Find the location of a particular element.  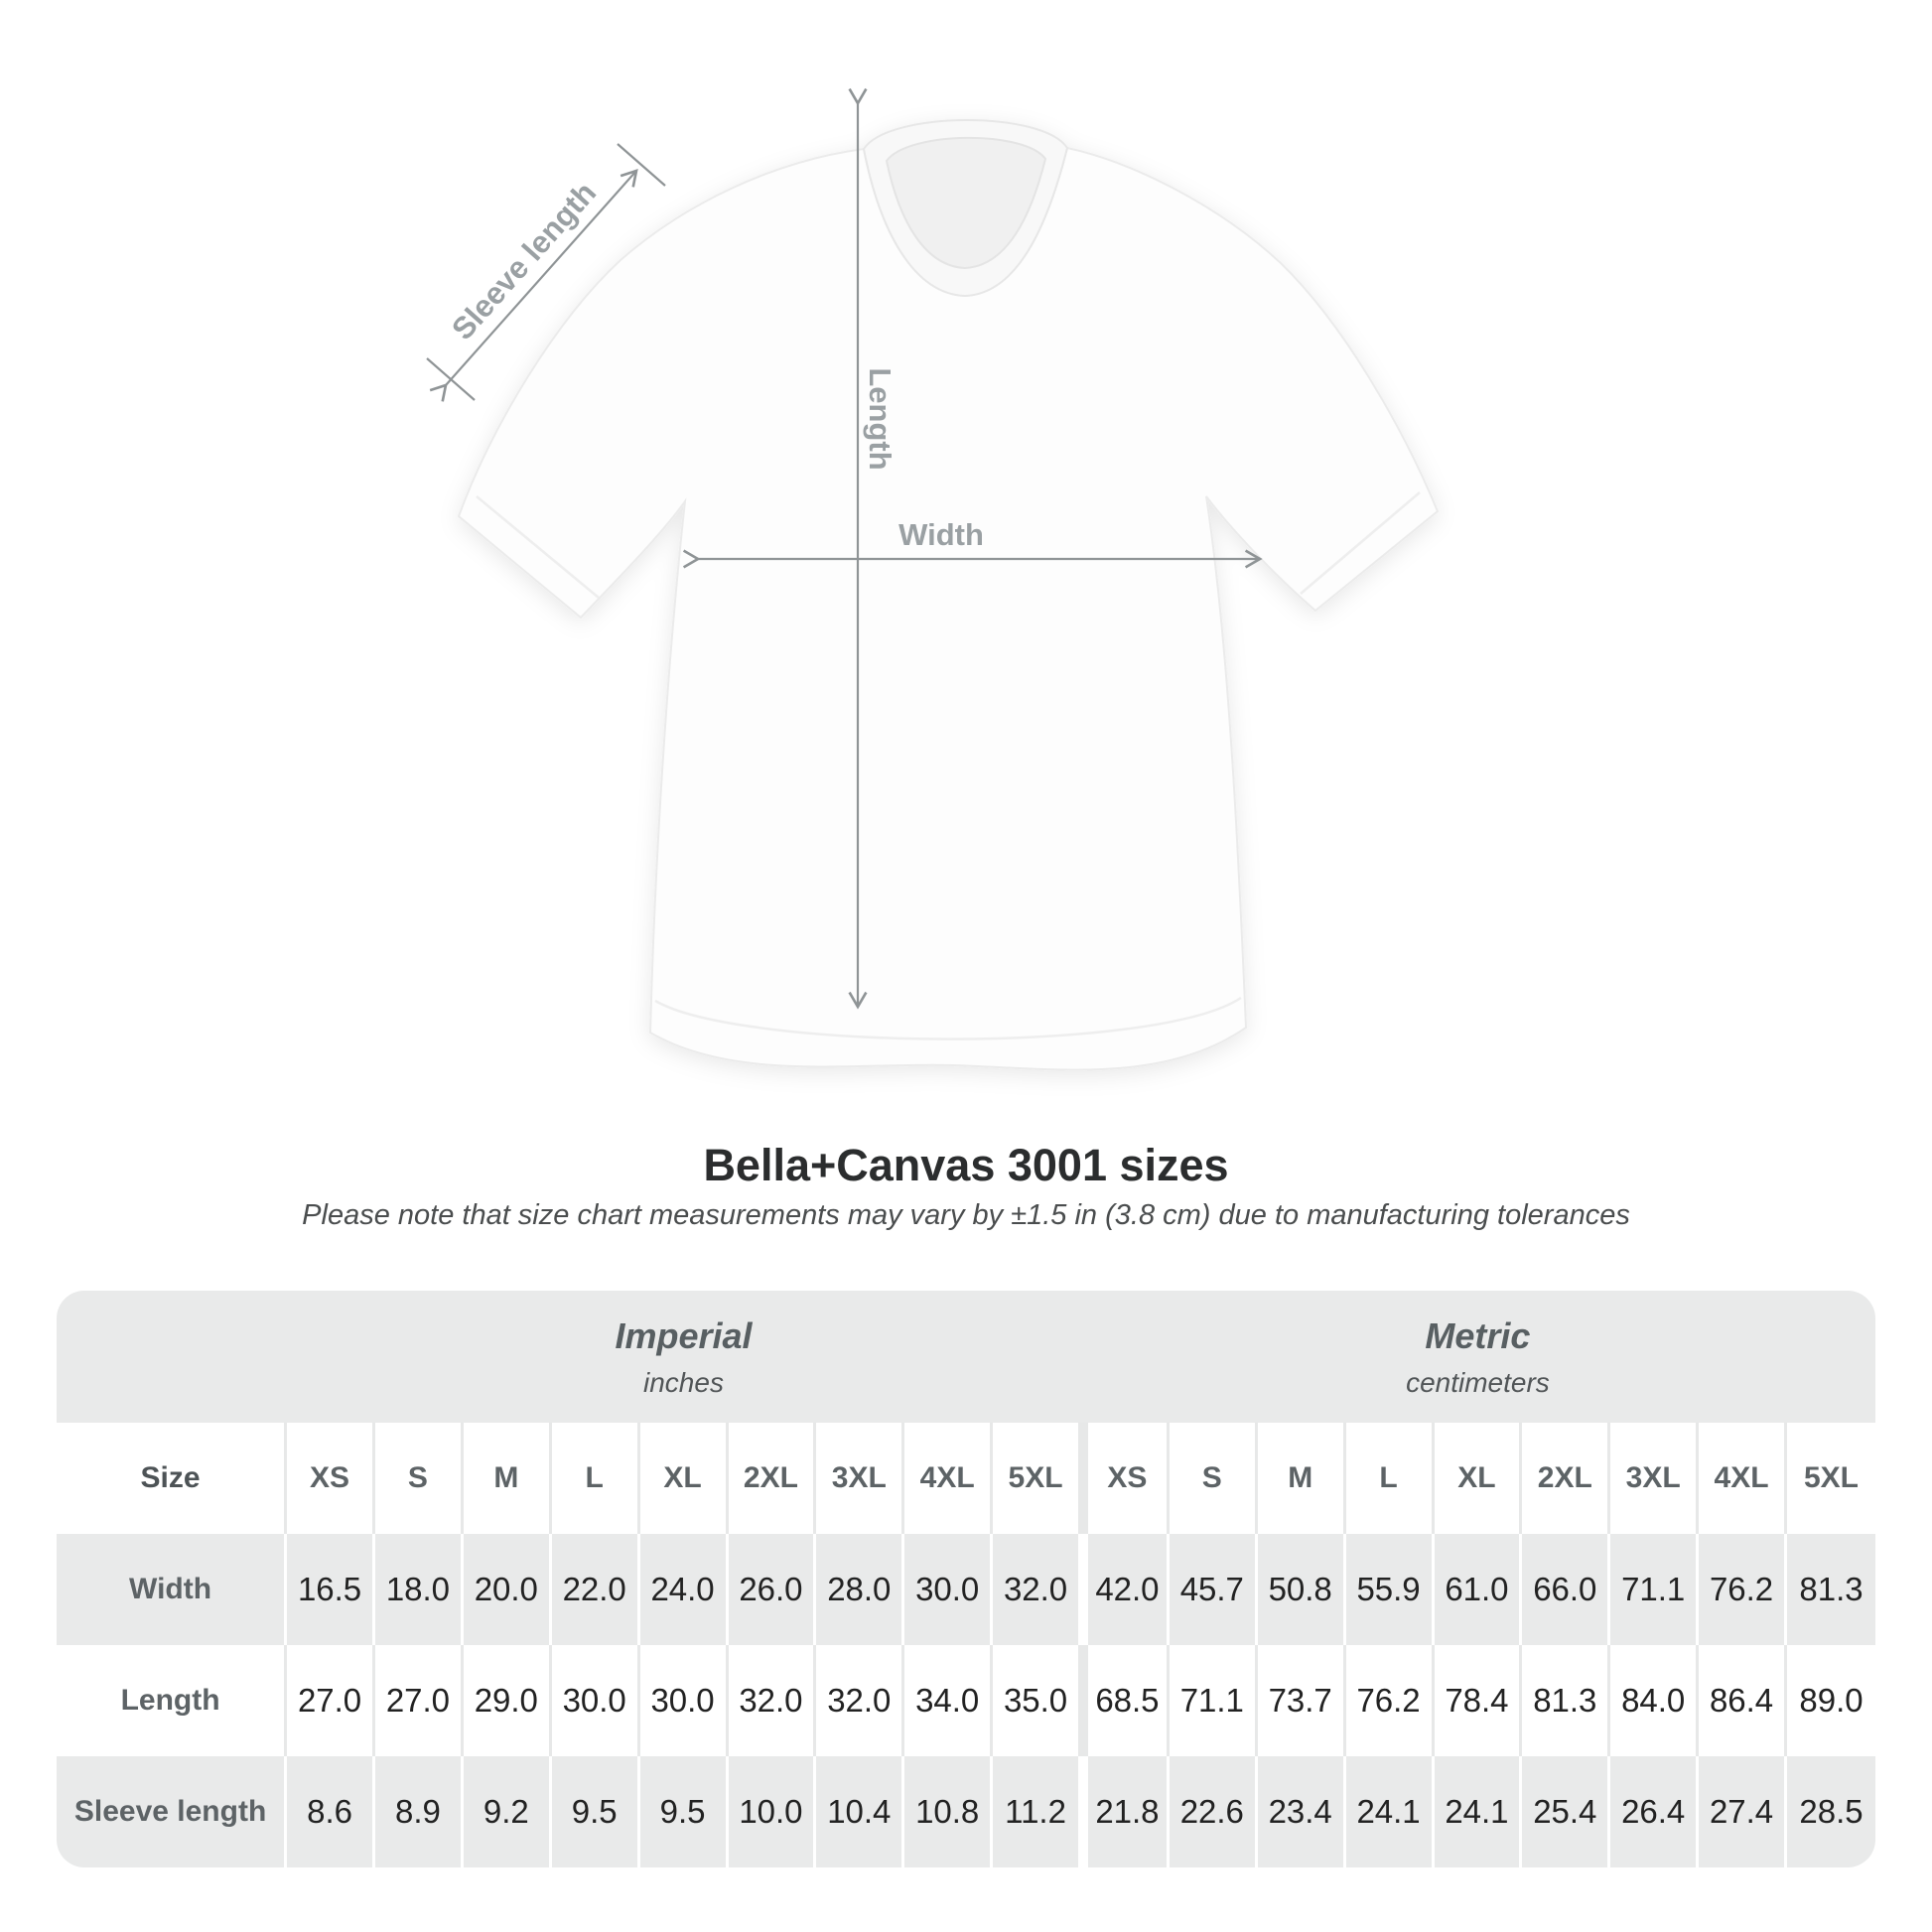

value-cell: 86.4 is located at coordinates (1743, 1701).